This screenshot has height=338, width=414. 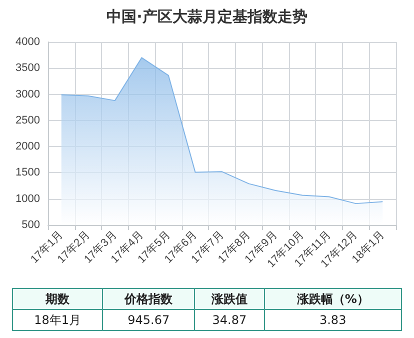 I want to click on text: 945.67, so click(x=148, y=320).